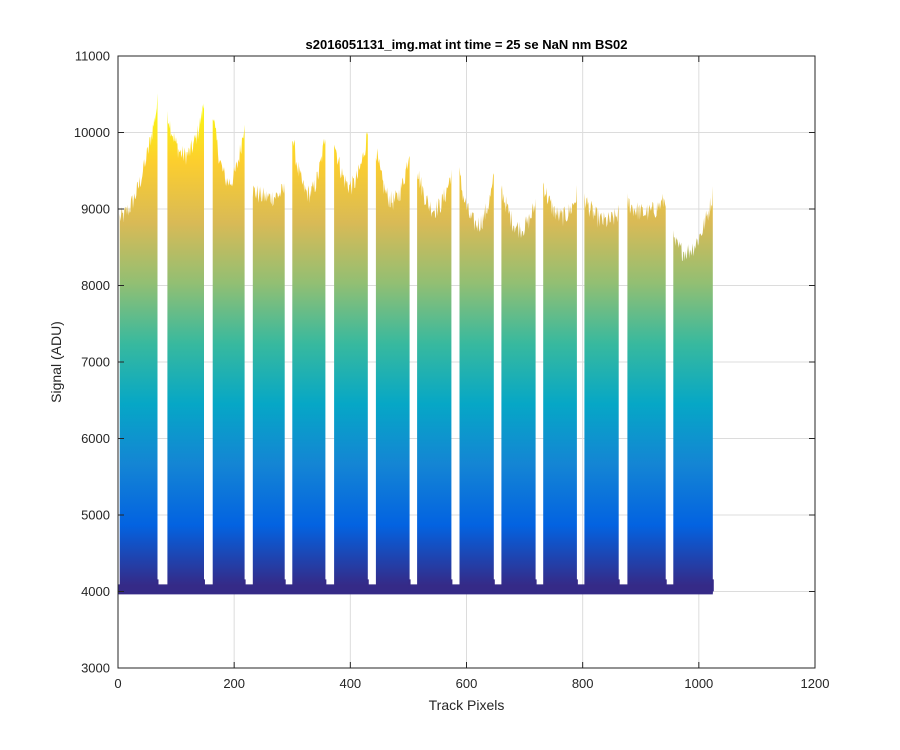 The image size is (900, 750). What do you see at coordinates (467, 705) in the screenshot?
I see `x-axis-label: Track Pixels` at bounding box center [467, 705].